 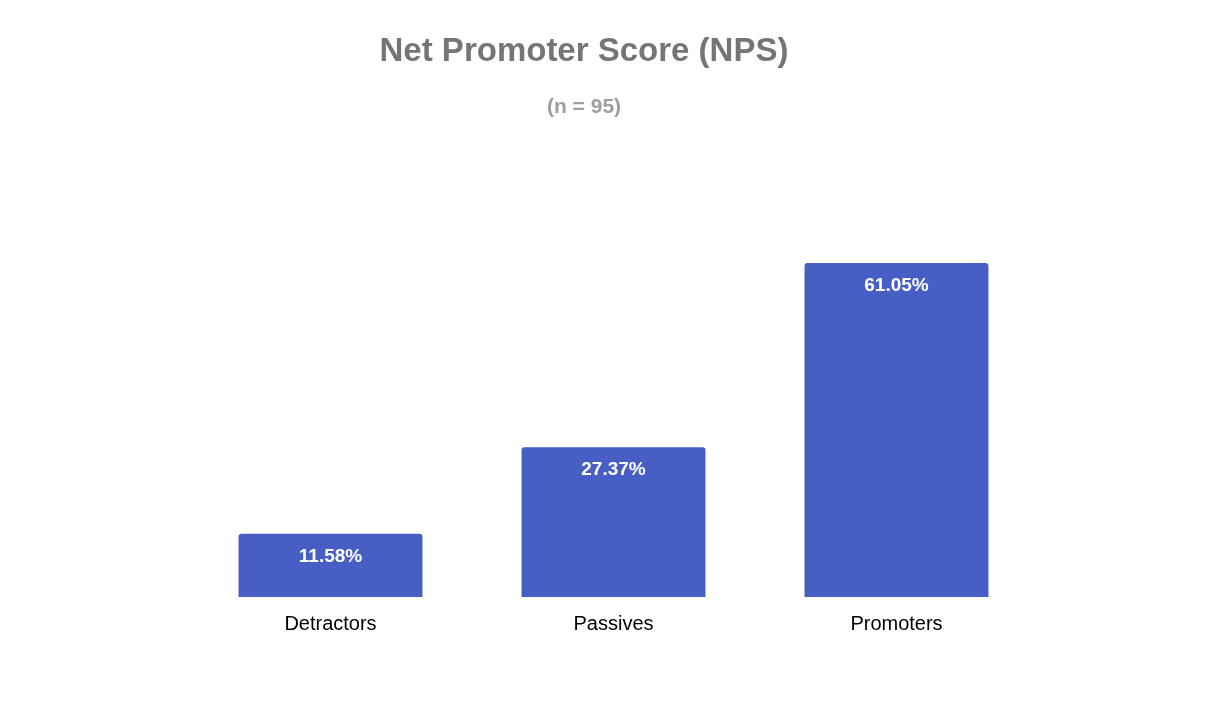 What do you see at coordinates (896, 284) in the screenshot?
I see `data-label: 61.05%` at bounding box center [896, 284].